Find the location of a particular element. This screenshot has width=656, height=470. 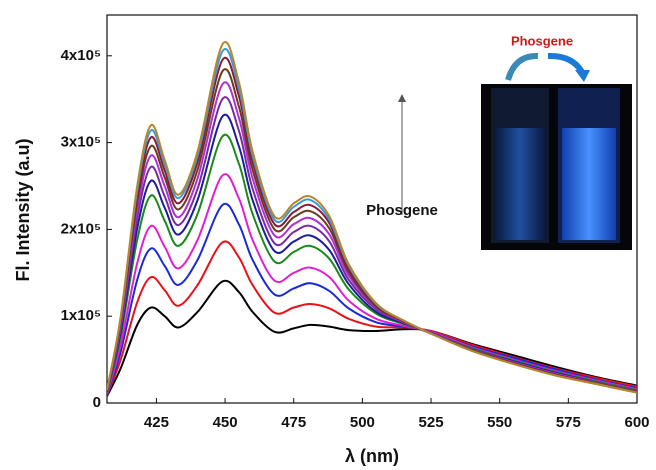

annotation: Phosgene is located at coordinates (402, 210).